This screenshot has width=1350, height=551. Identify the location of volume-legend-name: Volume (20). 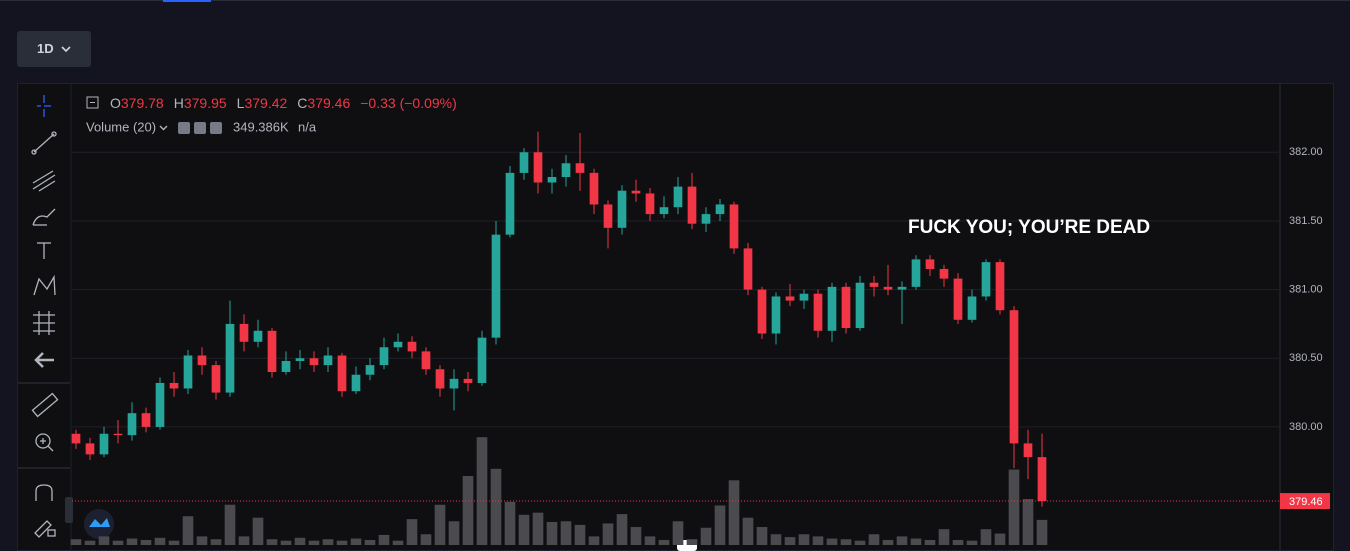
(121, 126).